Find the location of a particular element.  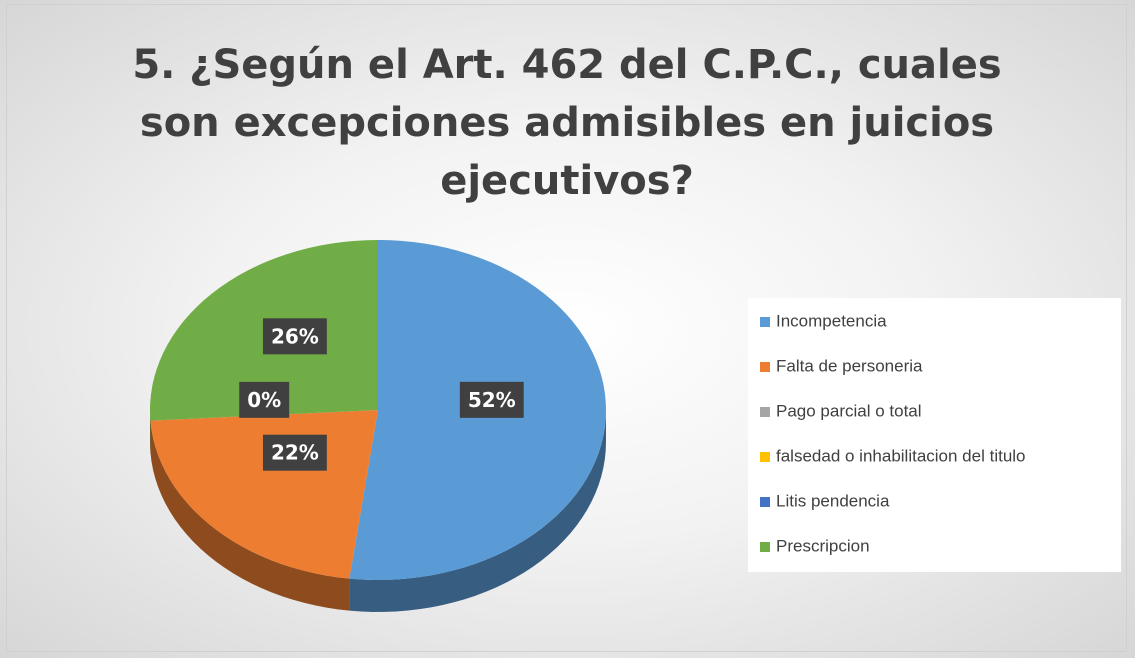

pie-sides is located at coordinates (378, 511).